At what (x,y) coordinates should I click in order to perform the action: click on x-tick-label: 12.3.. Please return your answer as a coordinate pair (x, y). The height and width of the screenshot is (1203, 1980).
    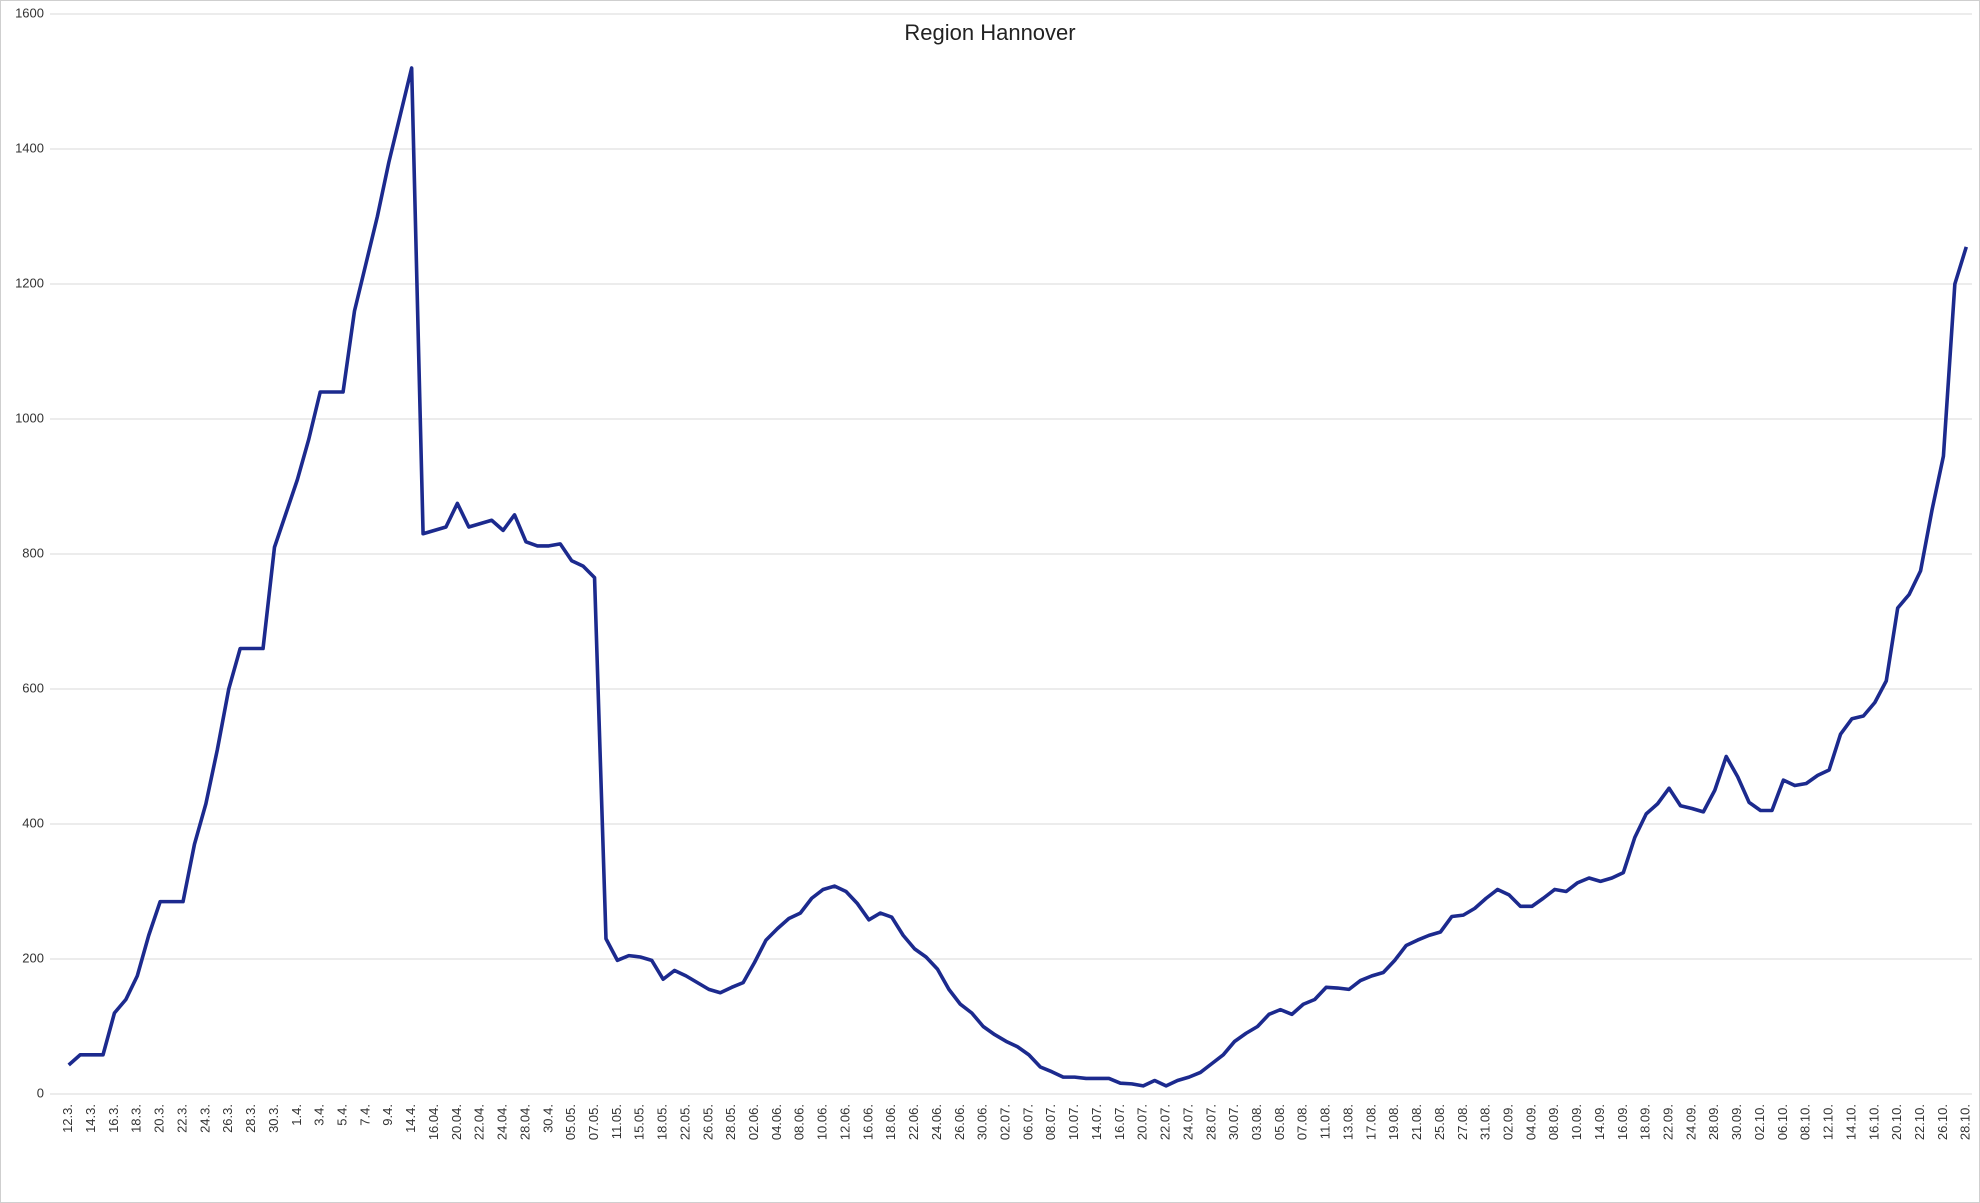
    Looking at the image, I should click on (67, 1118).